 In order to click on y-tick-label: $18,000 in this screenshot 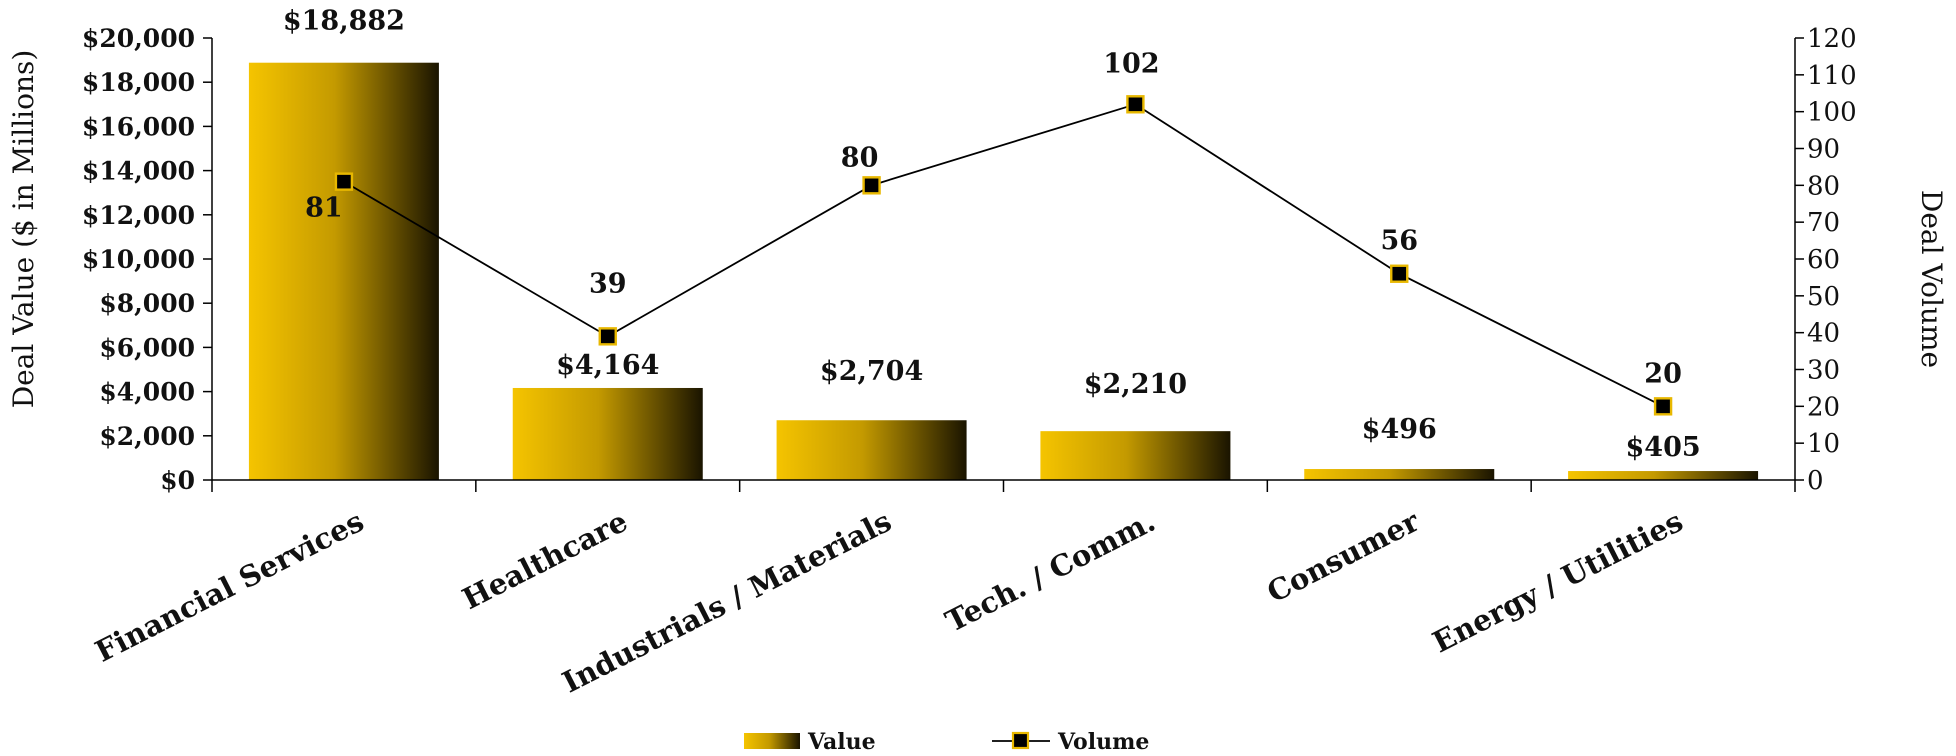, I will do `click(138, 82)`.